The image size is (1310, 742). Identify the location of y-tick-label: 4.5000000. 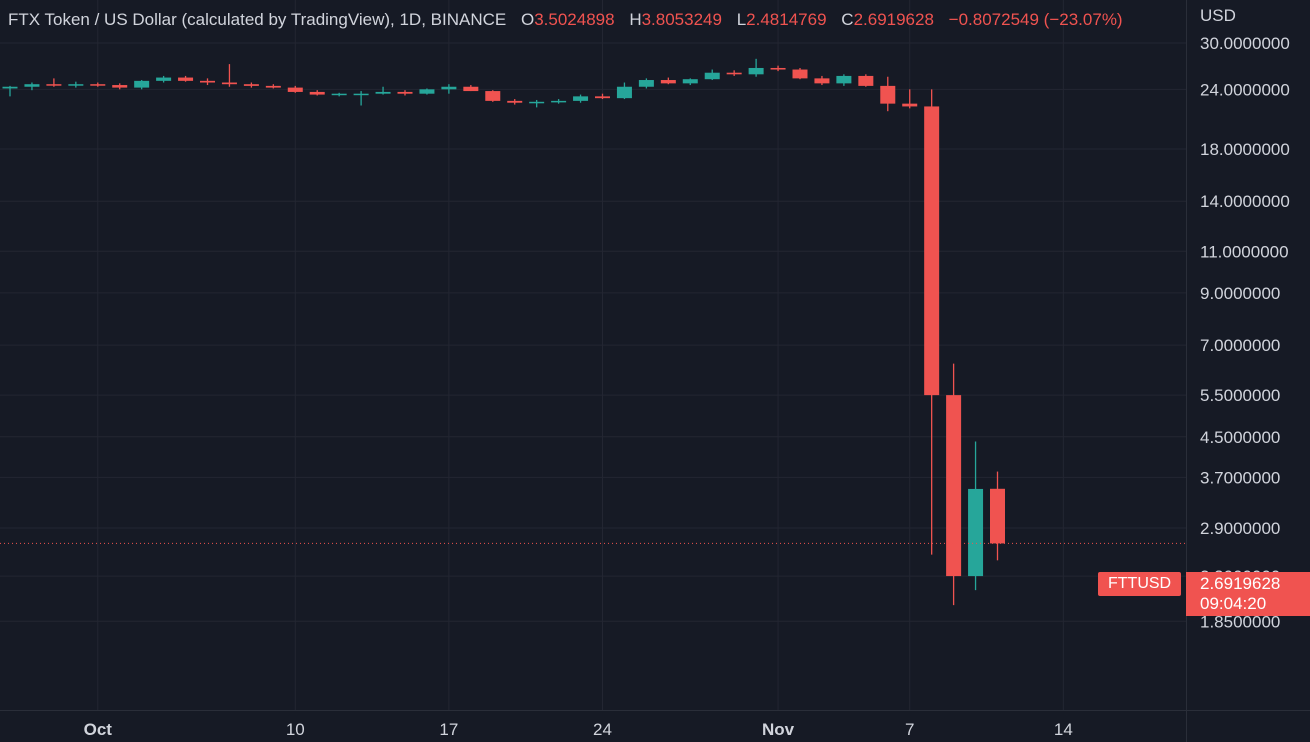
(1240, 437).